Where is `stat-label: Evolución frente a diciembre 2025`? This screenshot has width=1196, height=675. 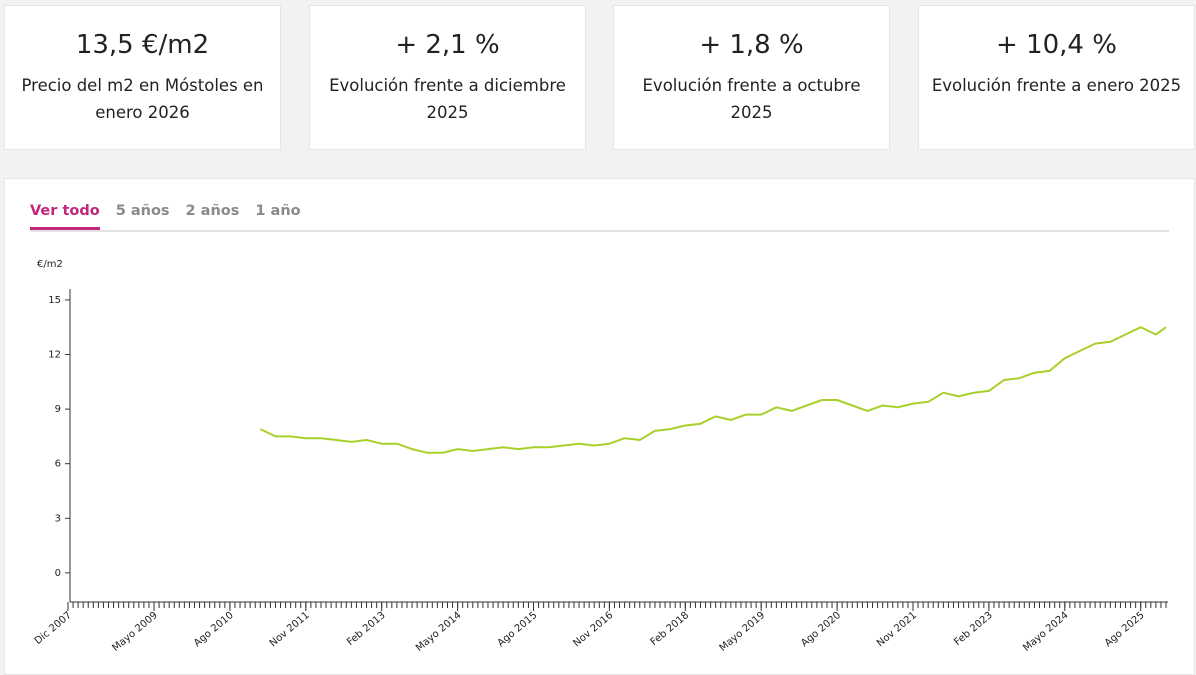
stat-label: Evolución frente a diciembre 2025 is located at coordinates (447, 99).